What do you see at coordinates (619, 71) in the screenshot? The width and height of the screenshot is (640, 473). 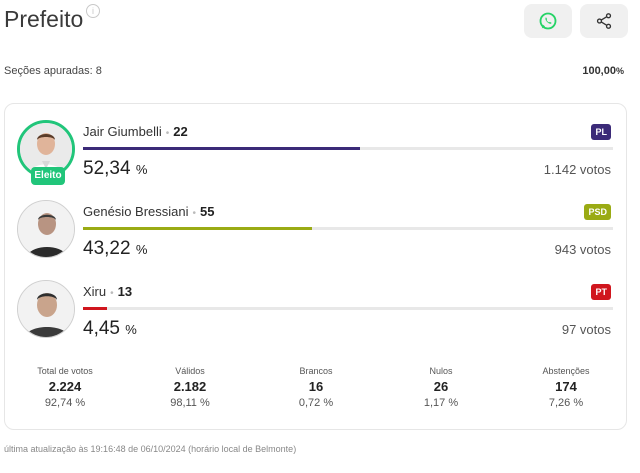 I see `sections-percent-unit: %` at bounding box center [619, 71].